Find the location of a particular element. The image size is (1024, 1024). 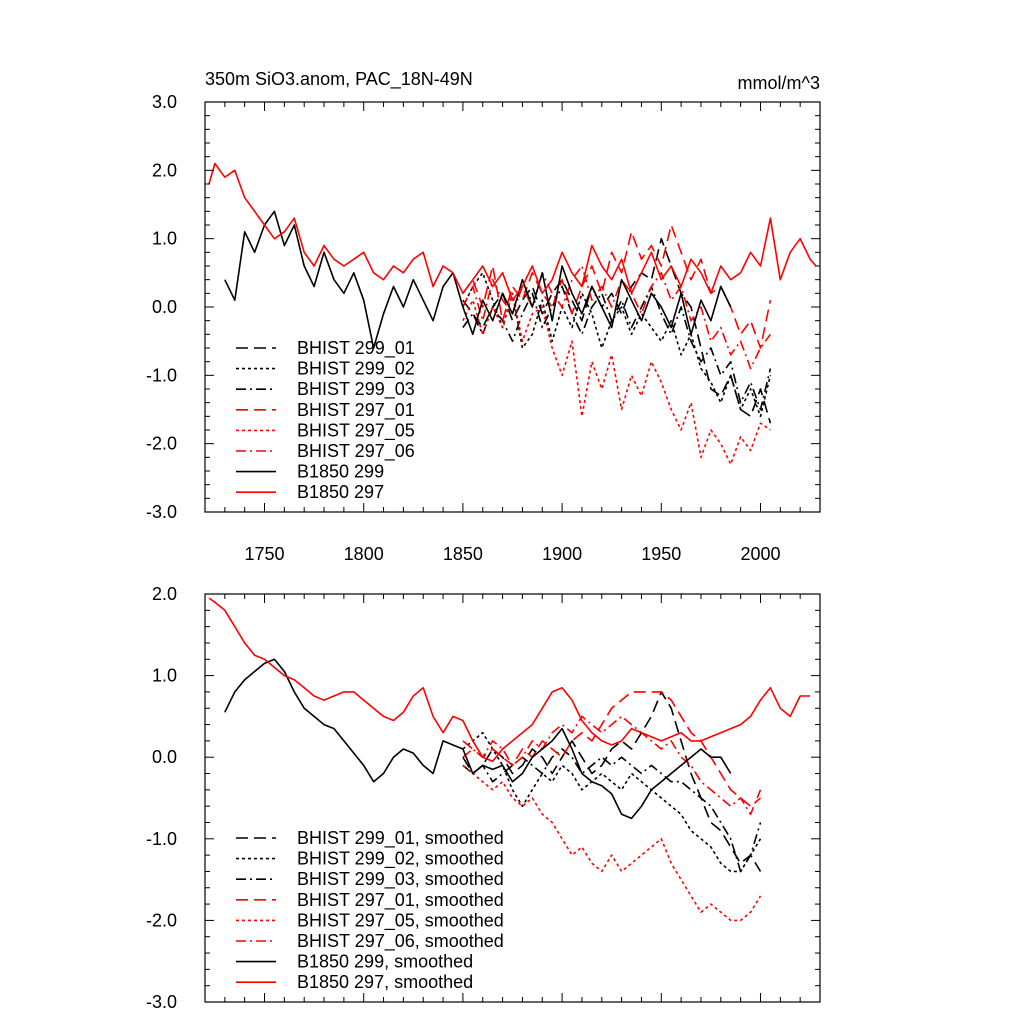

legend-label: B1850 299, smoothed is located at coordinates (385, 962).